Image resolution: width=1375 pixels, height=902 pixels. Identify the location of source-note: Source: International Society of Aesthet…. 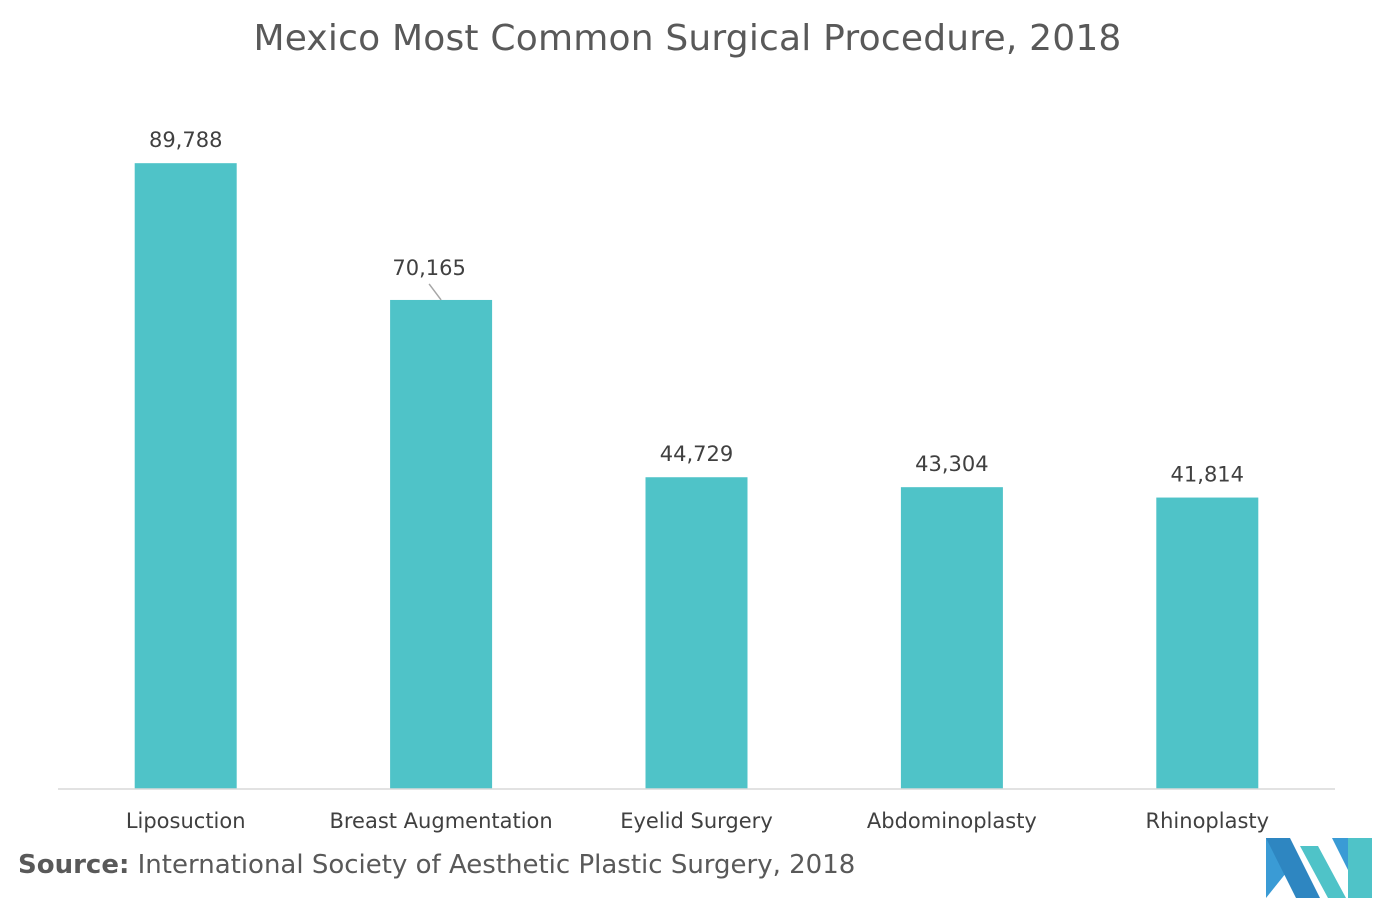
(436, 865).